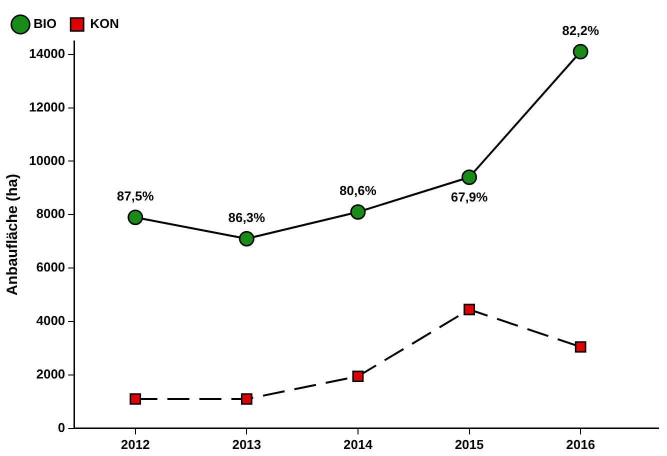  What do you see at coordinates (581, 444) in the screenshot?
I see `x-tick-label: 2016` at bounding box center [581, 444].